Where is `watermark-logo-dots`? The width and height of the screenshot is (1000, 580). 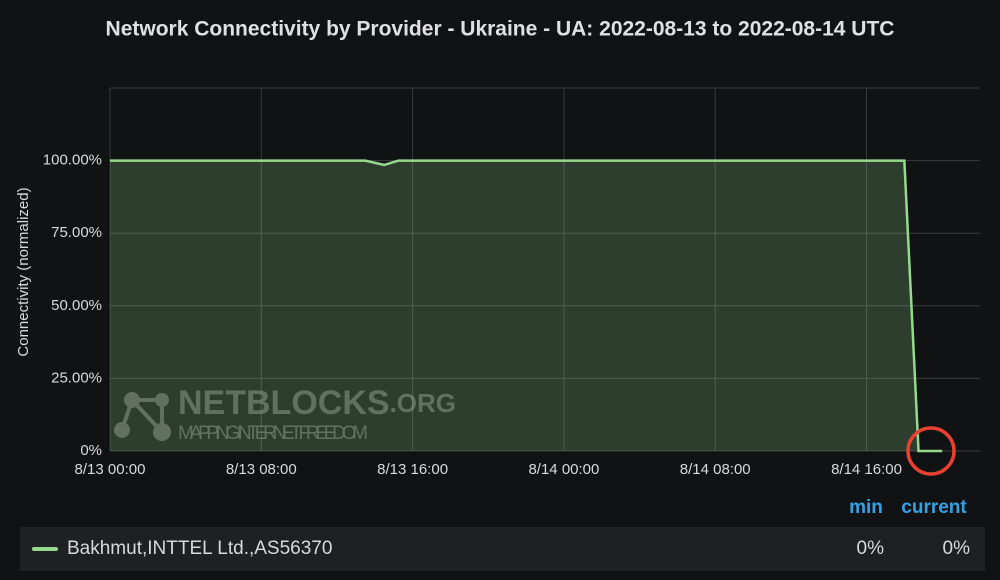
watermark-logo-dots is located at coordinates (142, 416).